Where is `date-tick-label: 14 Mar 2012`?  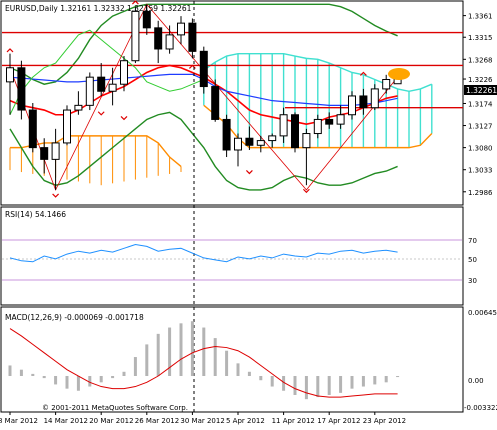
date-tick-label: 14 Mar 2012 is located at coordinates (66, 421).